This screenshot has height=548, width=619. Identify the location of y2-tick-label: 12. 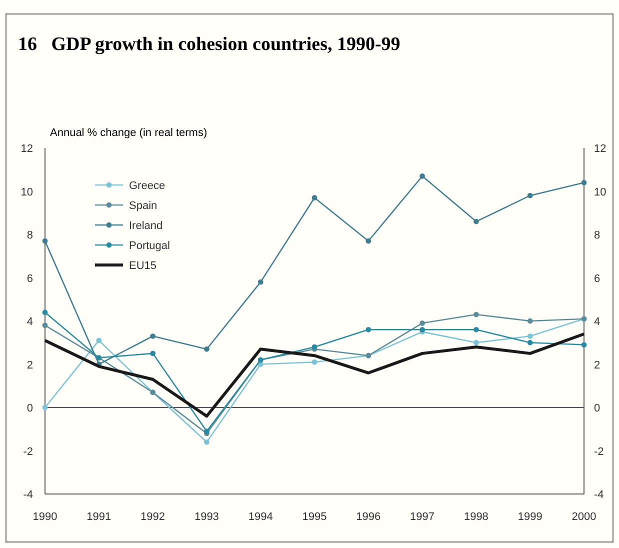
(600, 149).